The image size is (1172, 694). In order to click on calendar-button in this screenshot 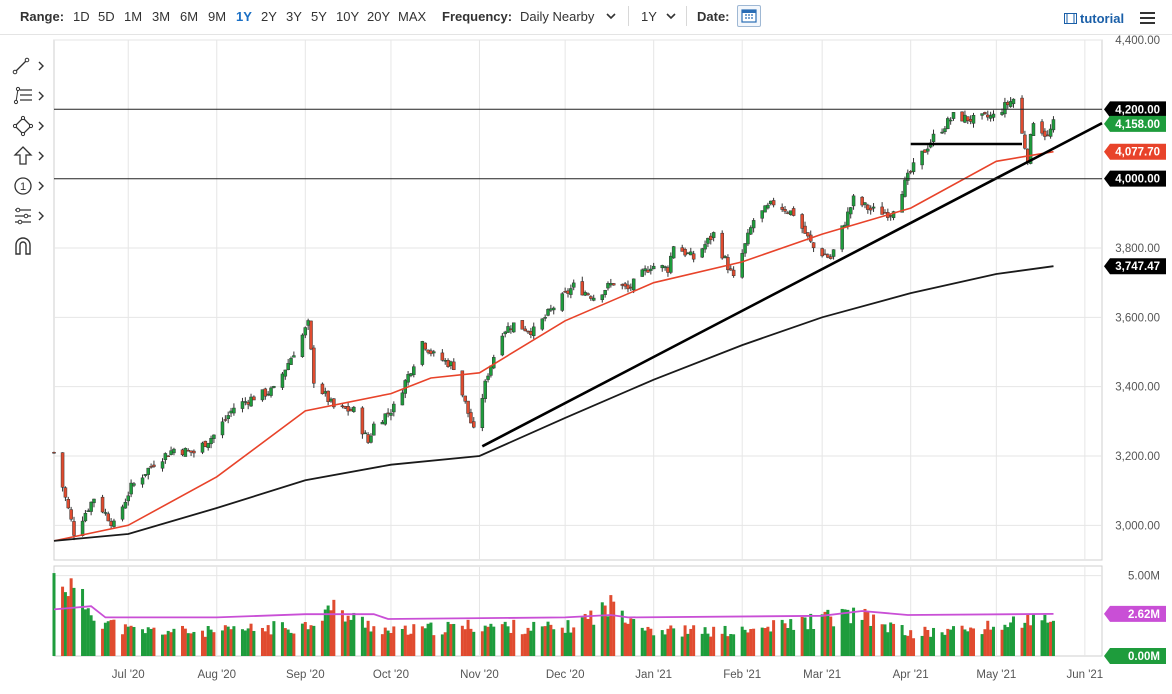, I will do `click(749, 16)`.